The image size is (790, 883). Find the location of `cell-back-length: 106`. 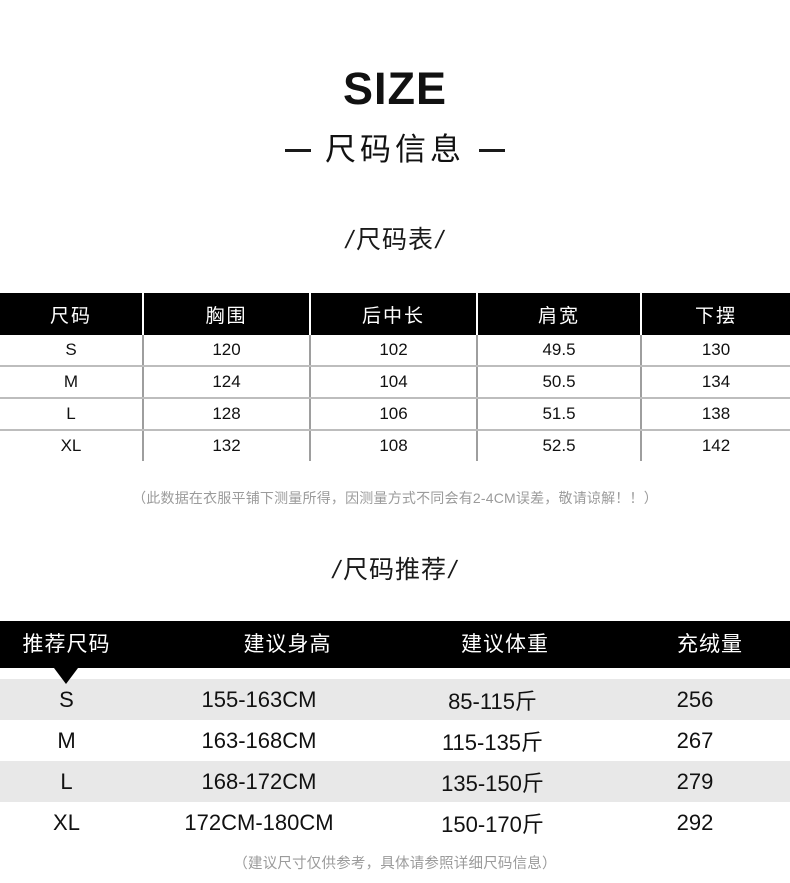

cell-back-length: 106 is located at coordinates (394, 415).